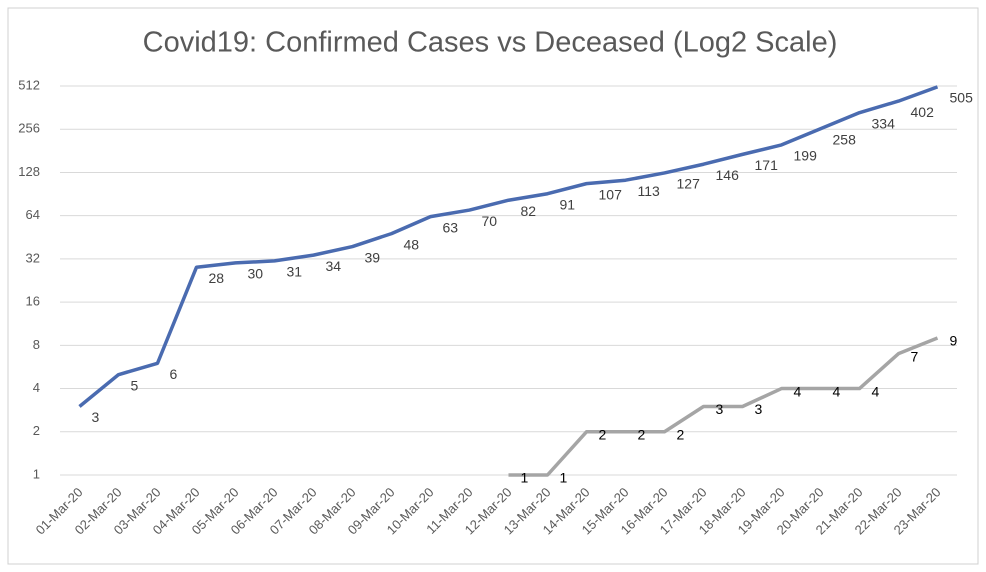 This screenshot has height=572, width=986. Describe the element at coordinates (649, 191) in the screenshot. I see `data-label: 113` at that location.